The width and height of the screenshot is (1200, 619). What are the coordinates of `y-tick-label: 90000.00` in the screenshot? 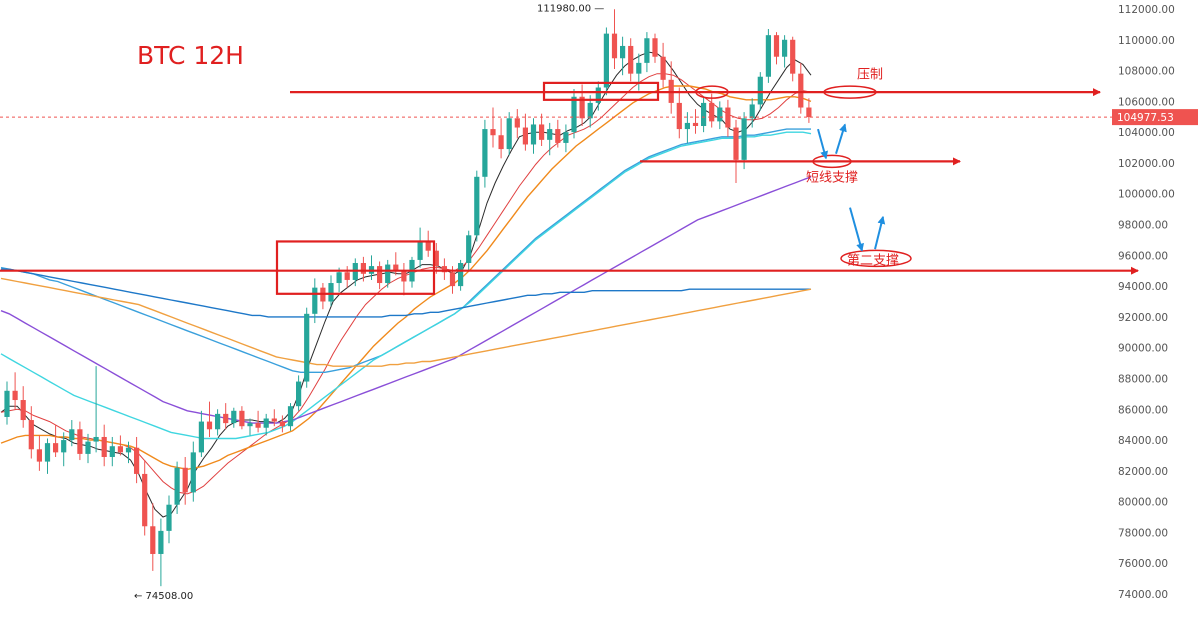 It's located at (1143, 349).